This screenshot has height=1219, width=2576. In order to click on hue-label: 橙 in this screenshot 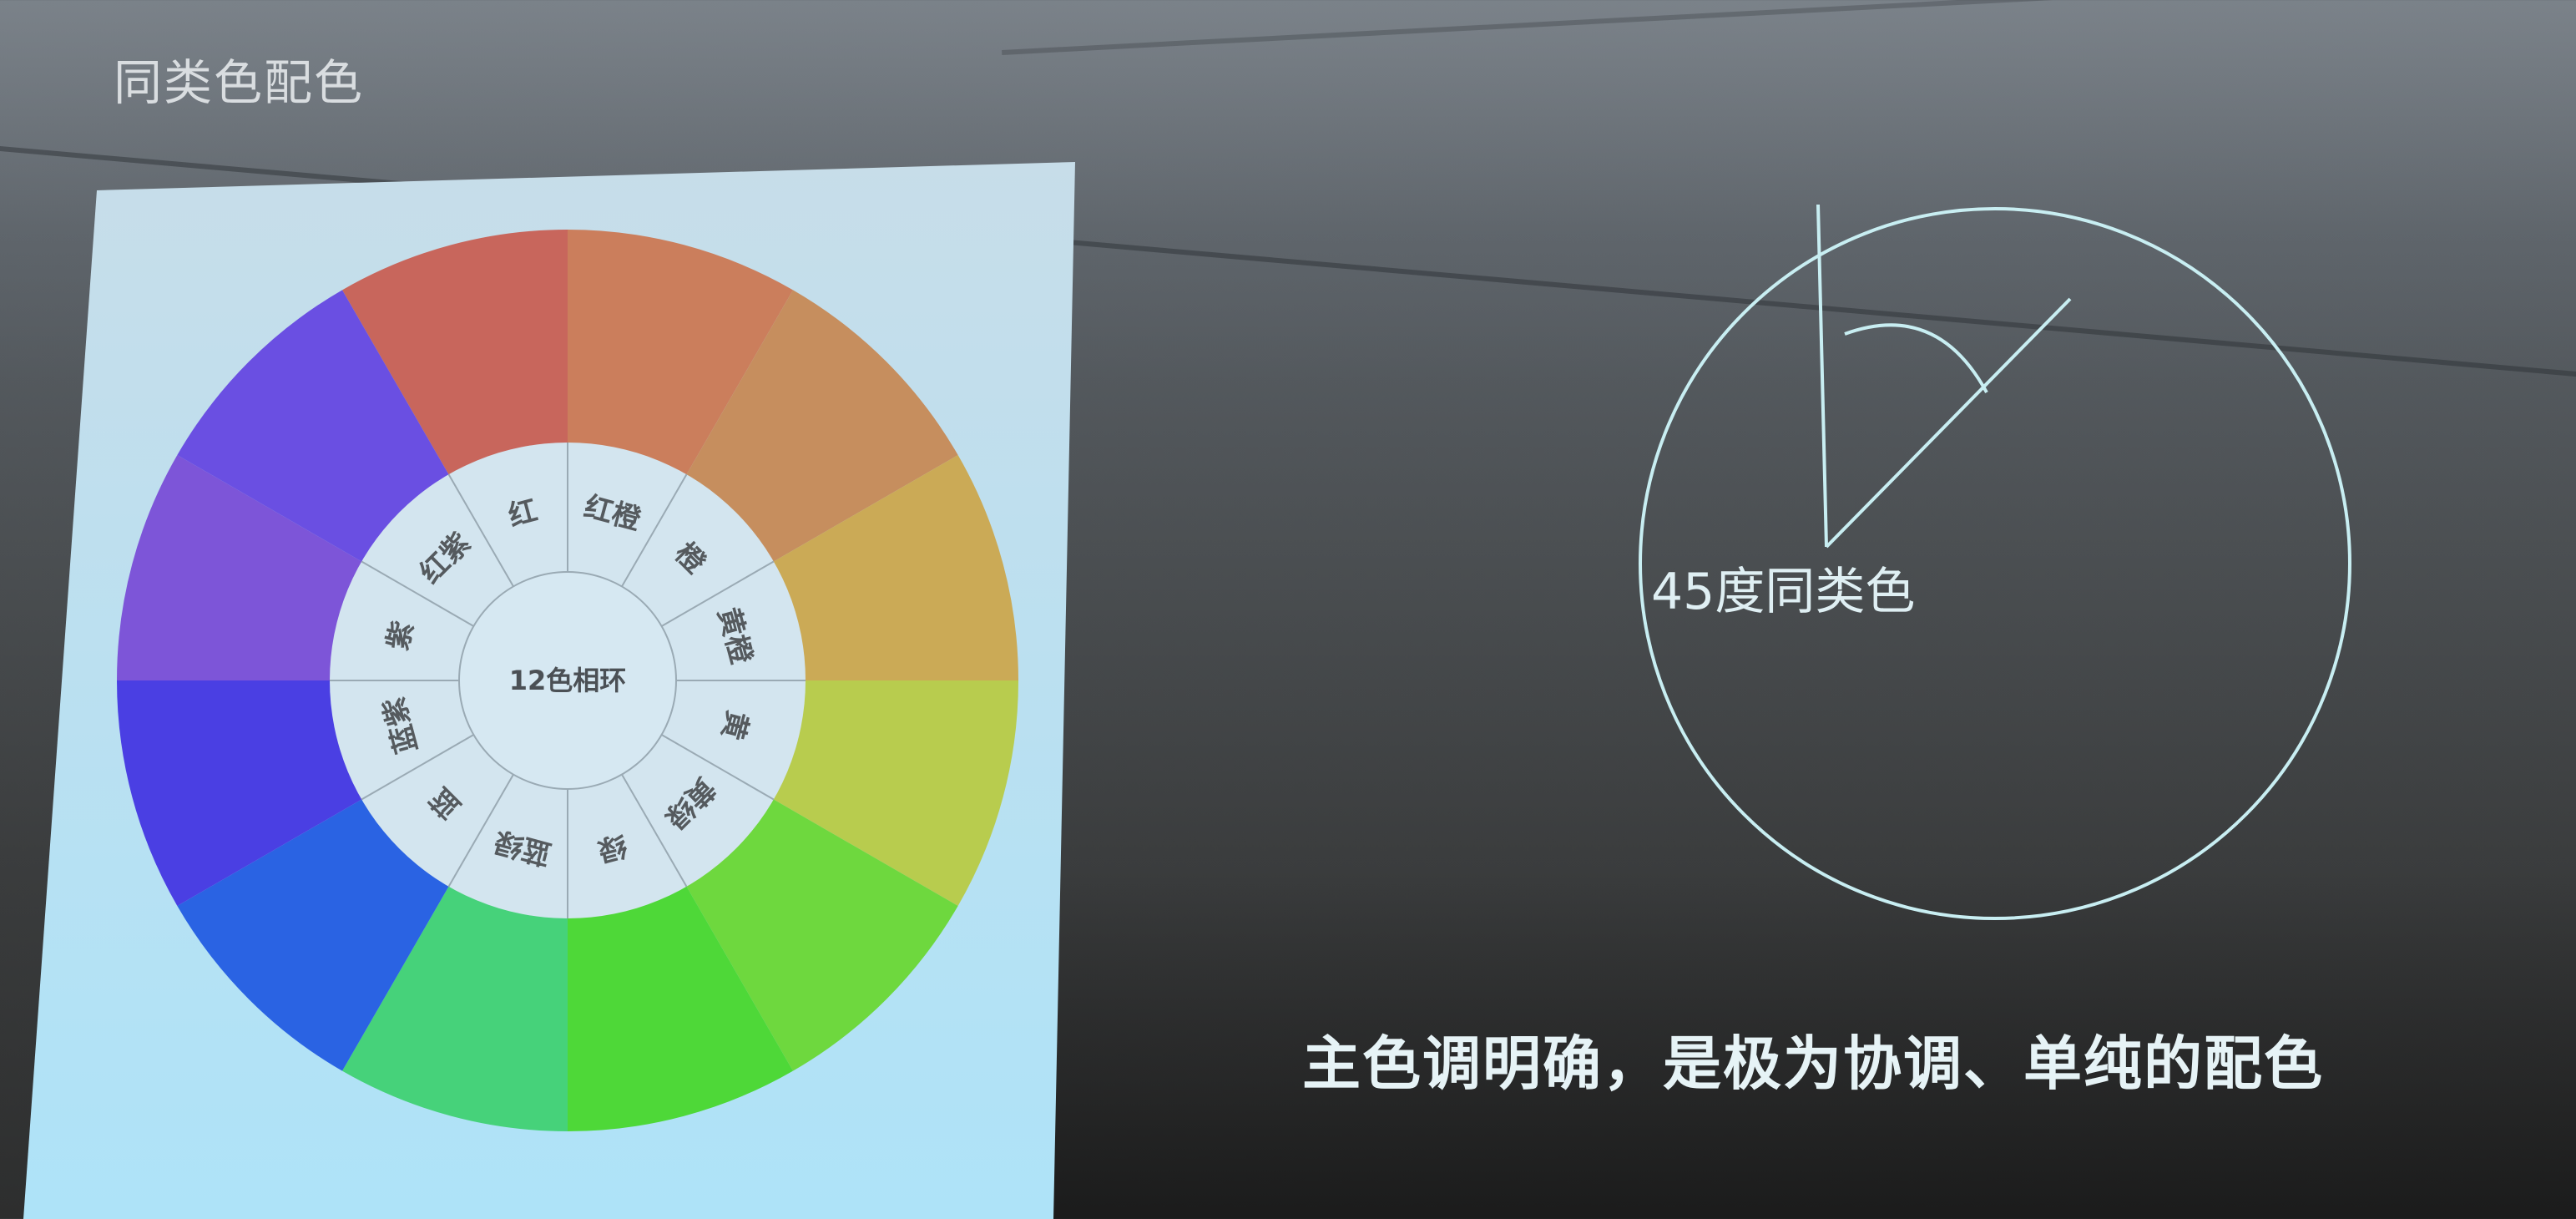, I will do `click(690, 558)`.